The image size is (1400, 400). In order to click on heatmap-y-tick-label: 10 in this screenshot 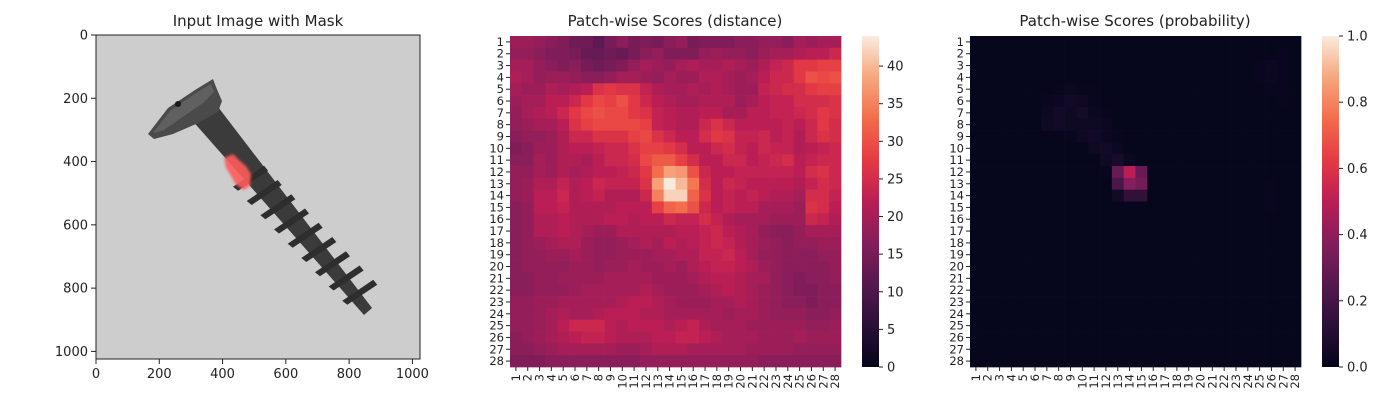, I will do `click(496, 148)`.